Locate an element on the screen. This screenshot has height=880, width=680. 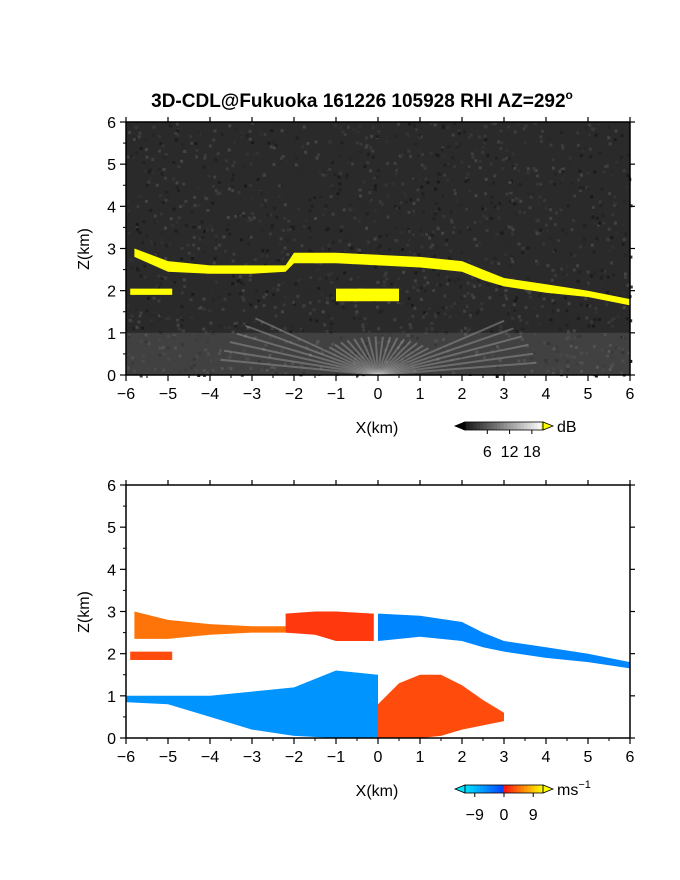
echo-layer-upper is located at coordinates (382, 277).